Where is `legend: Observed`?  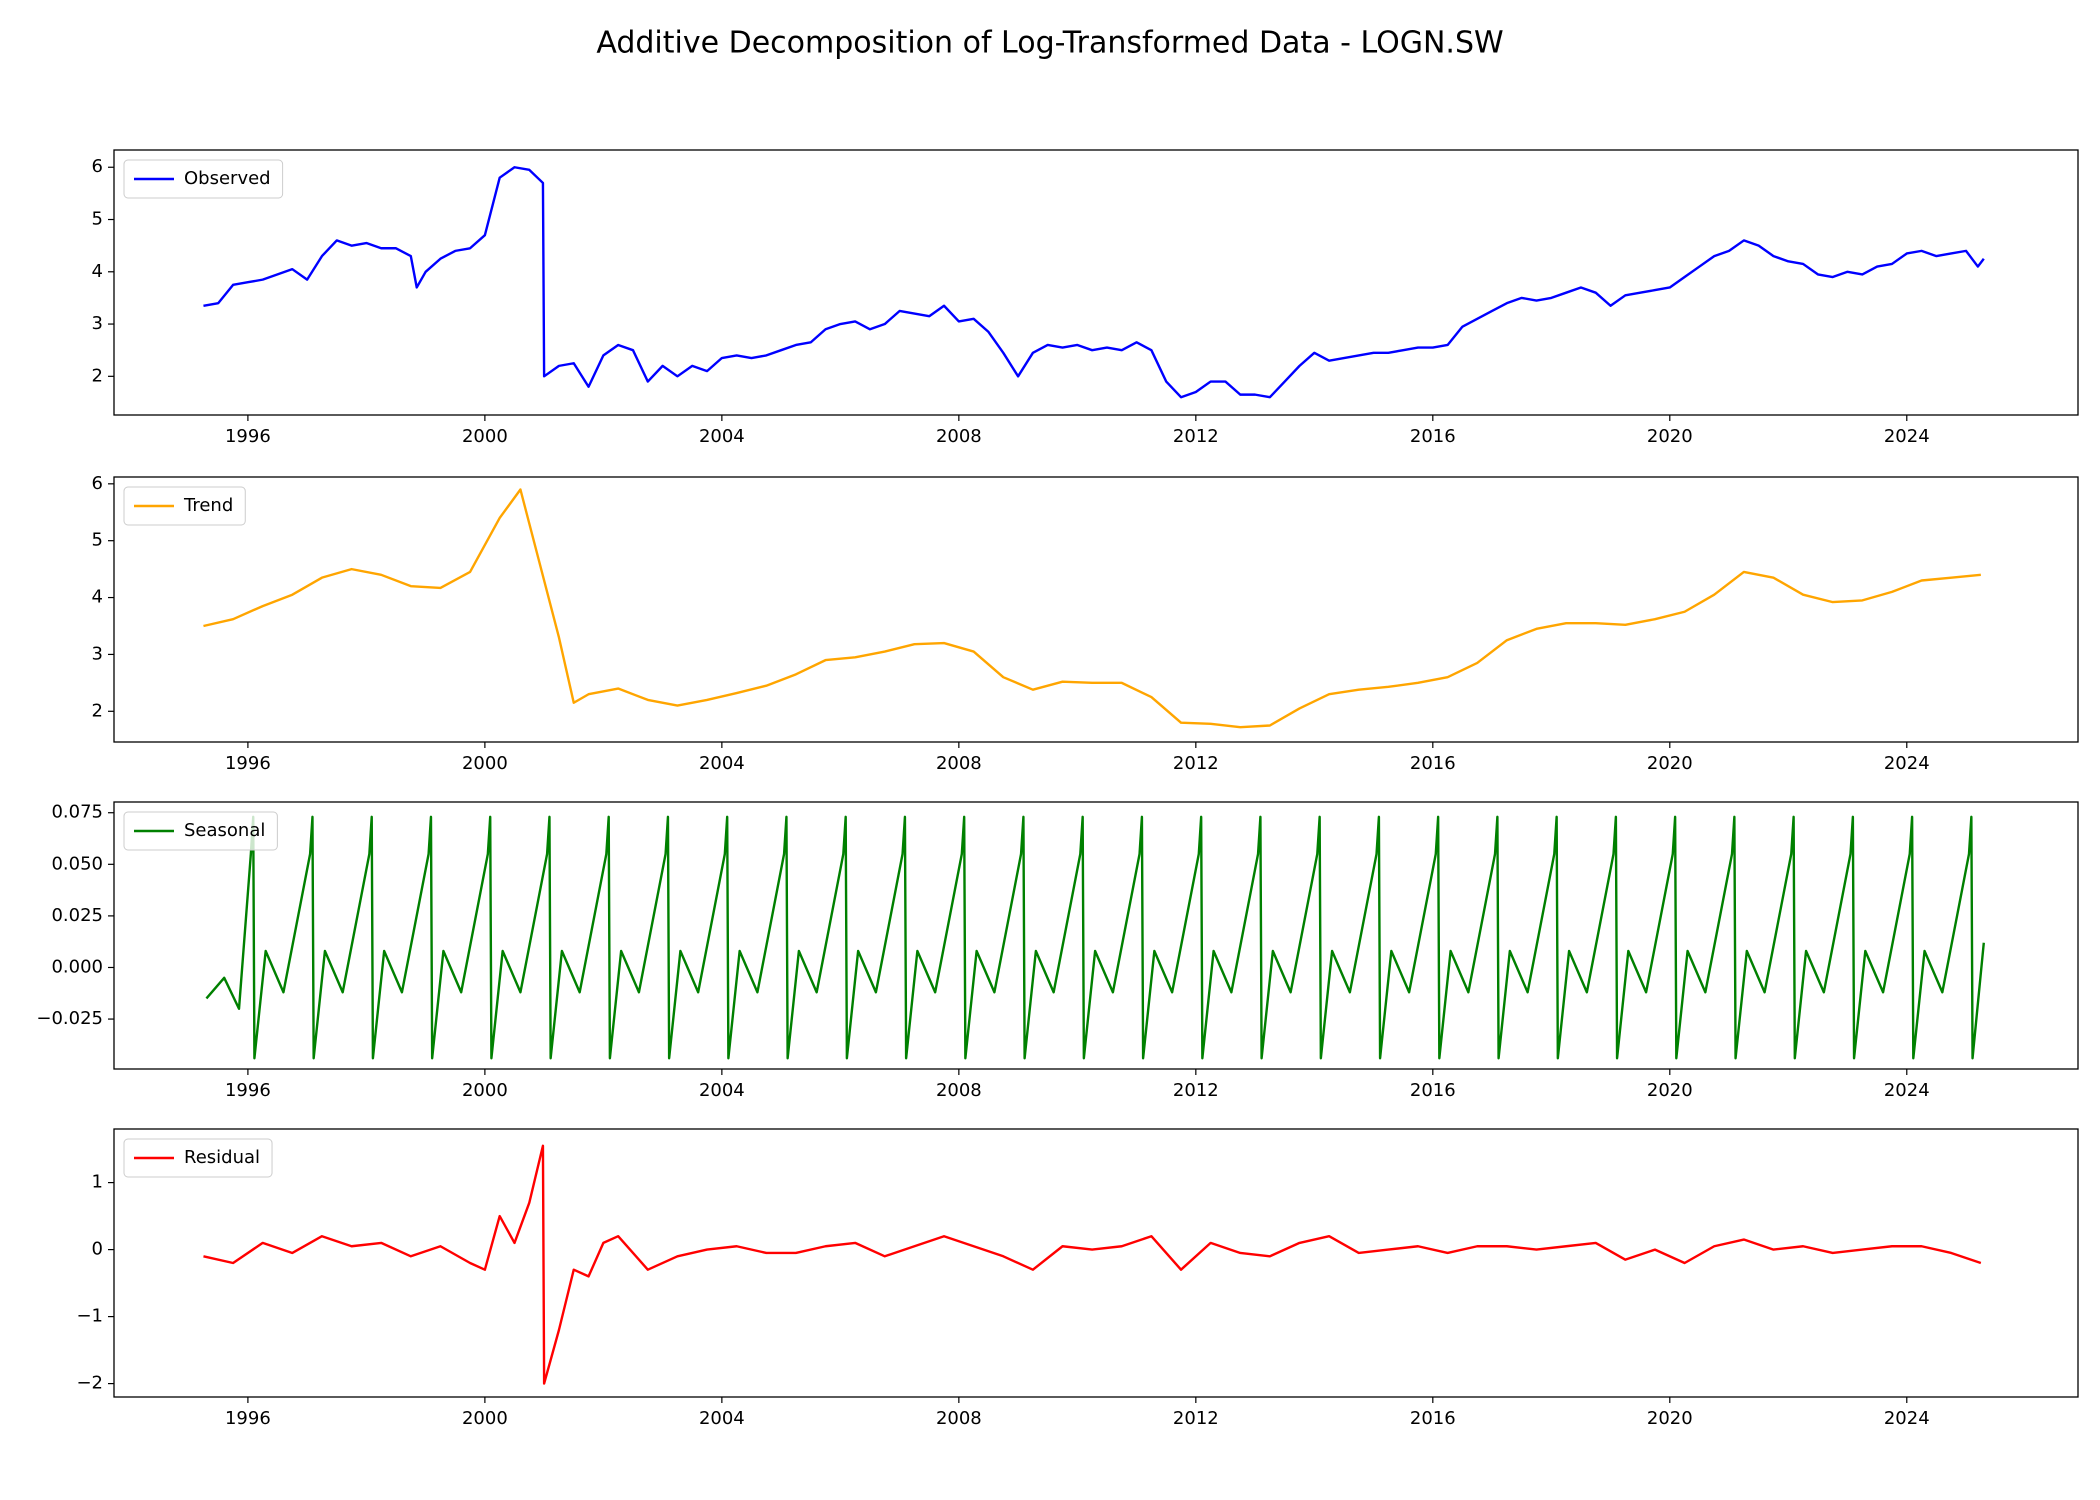
legend: Observed is located at coordinates (203, 179).